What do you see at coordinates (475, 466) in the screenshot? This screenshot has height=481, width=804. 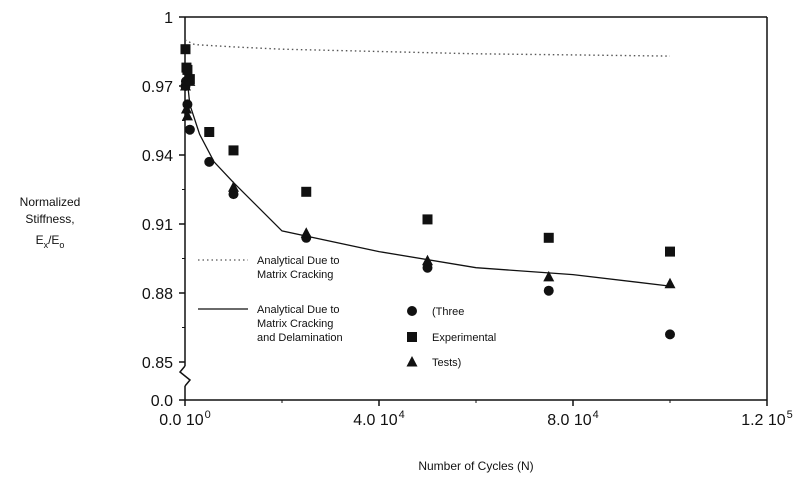 I see `x-axis-title: Number of Cycles (N)` at bounding box center [475, 466].